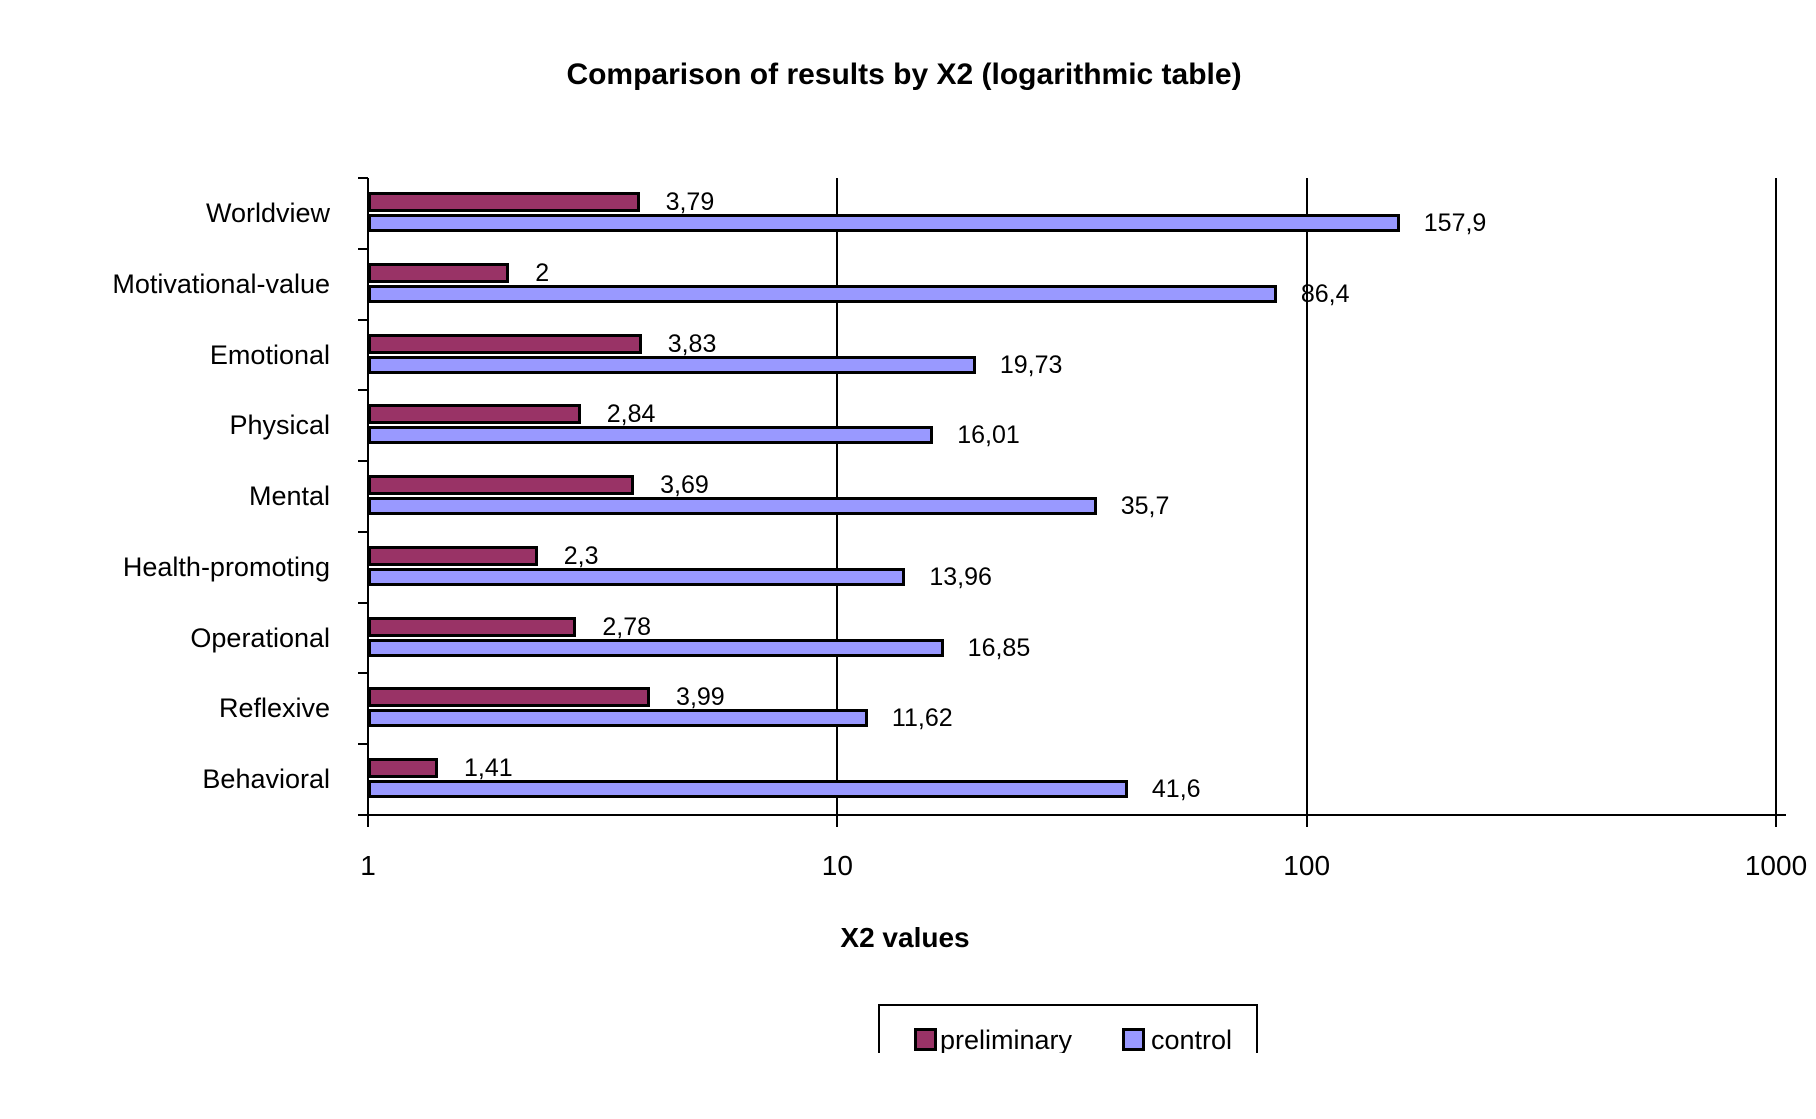 The width and height of the screenshot is (1816, 1119). I want to click on x-axis-line, so click(1072, 815).